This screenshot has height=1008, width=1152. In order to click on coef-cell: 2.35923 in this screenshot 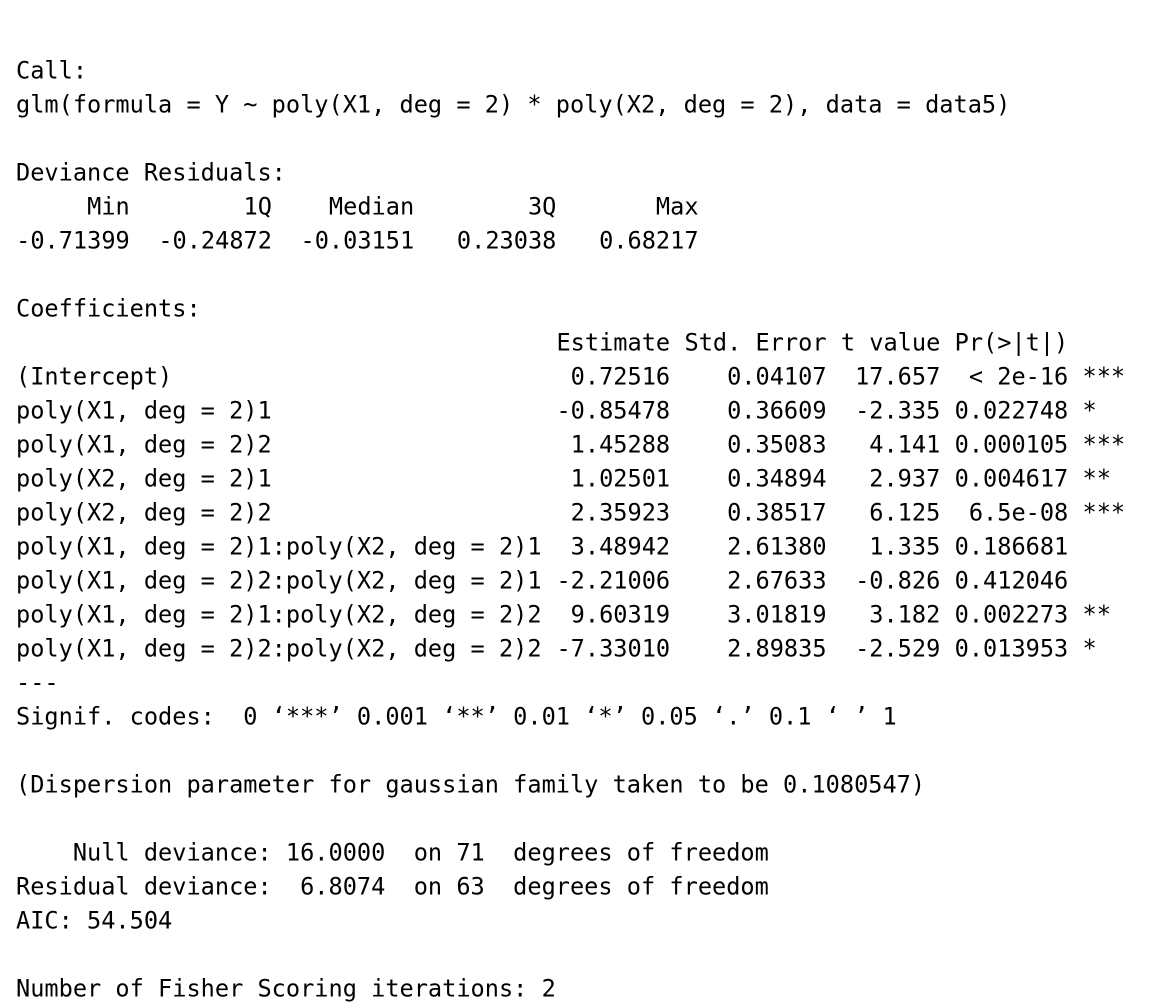, I will do `click(620, 513)`.